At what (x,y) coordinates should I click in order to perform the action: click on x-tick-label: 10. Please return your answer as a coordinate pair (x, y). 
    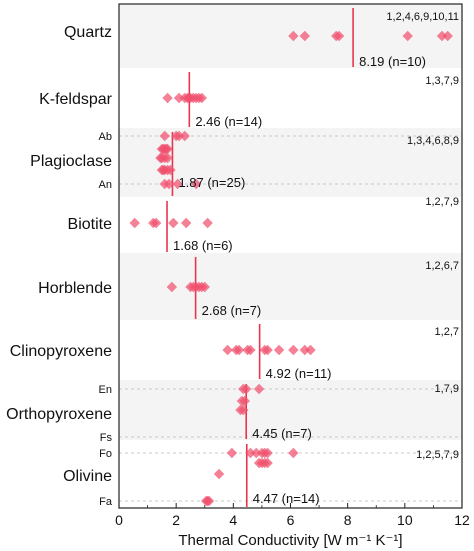
    Looking at the image, I should click on (405, 520).